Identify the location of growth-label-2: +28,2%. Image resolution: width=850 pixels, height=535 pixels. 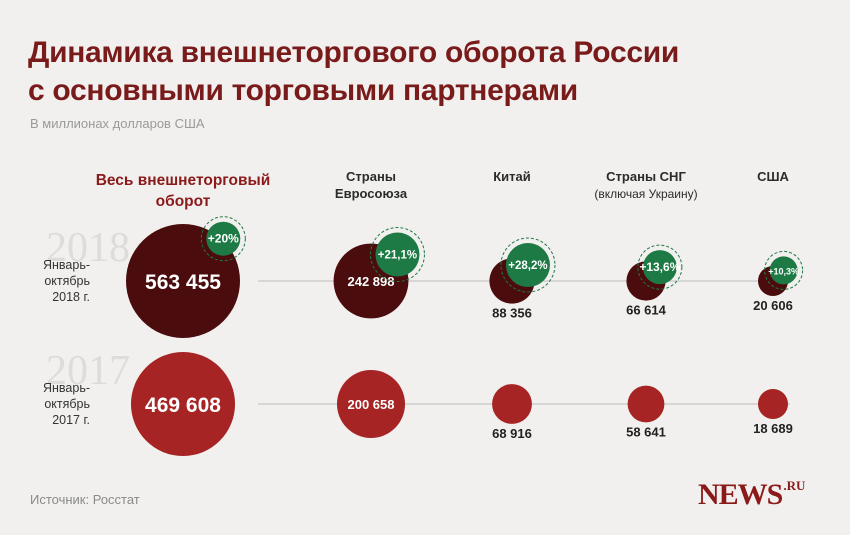
(527, 266).